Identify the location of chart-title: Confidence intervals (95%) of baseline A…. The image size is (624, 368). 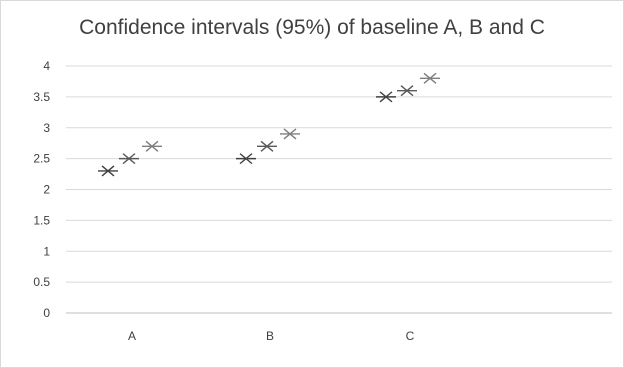
(312, 27).